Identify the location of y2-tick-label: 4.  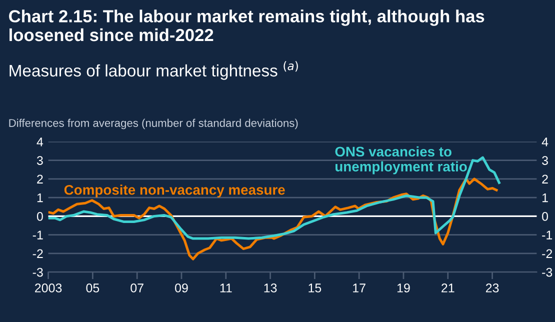
(545, 142).